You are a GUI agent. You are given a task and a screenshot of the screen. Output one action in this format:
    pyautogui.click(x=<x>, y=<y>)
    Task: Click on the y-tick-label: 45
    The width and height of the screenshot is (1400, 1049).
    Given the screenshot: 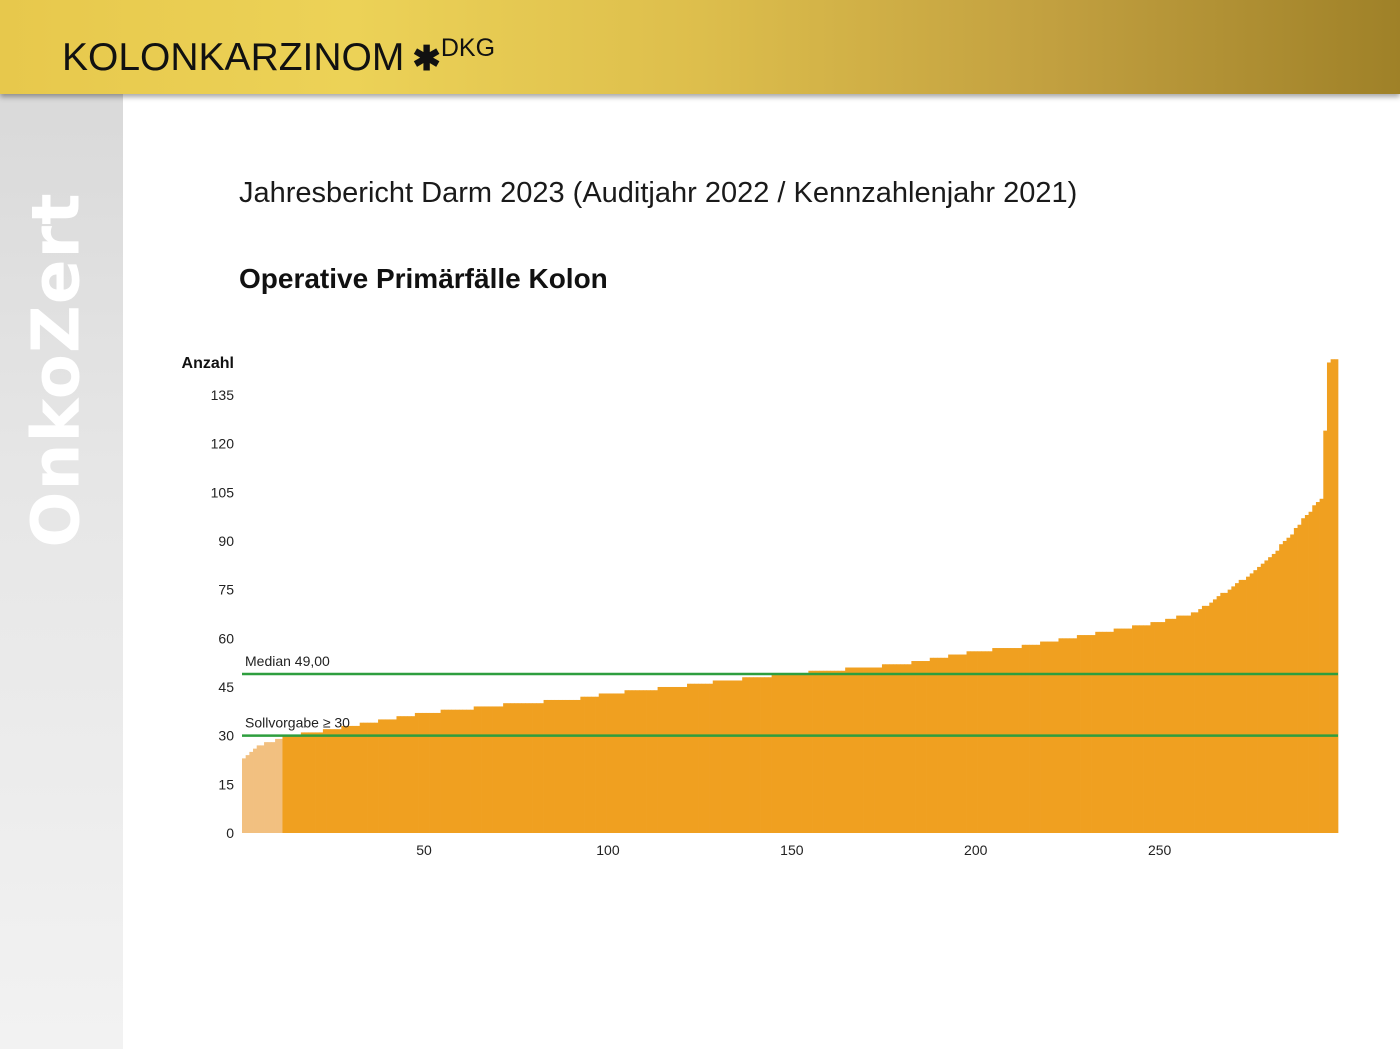 What is the action you would take?
    pyautogui.click(x=226, y=687)
    